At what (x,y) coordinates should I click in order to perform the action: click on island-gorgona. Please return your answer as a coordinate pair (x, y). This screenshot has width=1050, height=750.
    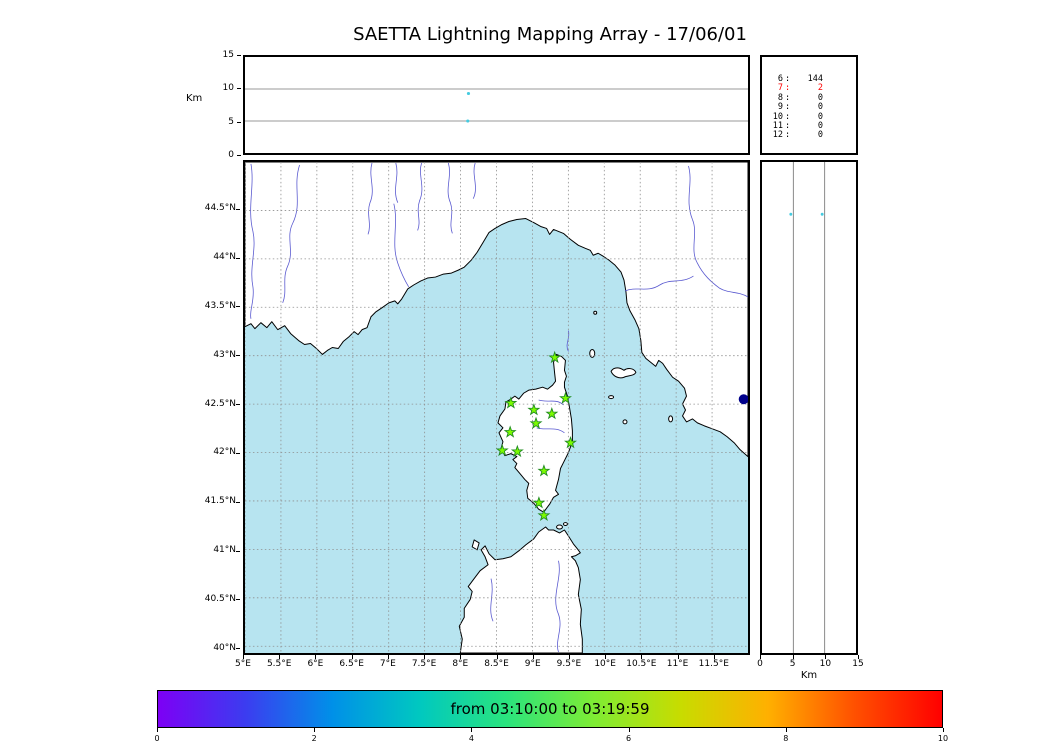
    Looking at the image, I should click on (595, 312).